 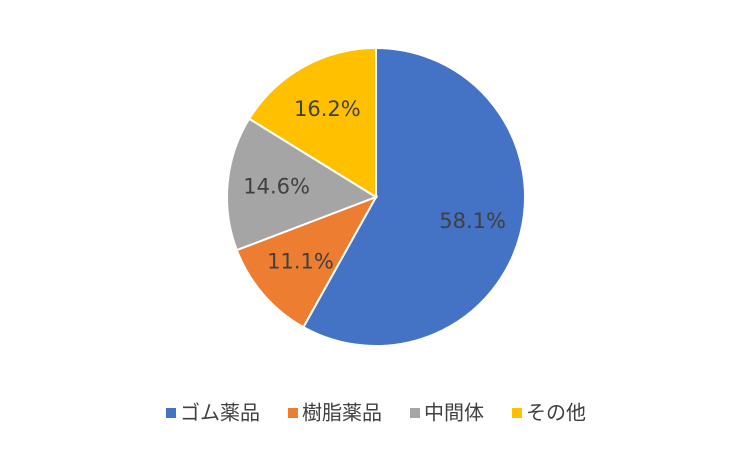 I want to click on legend-label: 樹脂薬品, so click(x=342, y=413).